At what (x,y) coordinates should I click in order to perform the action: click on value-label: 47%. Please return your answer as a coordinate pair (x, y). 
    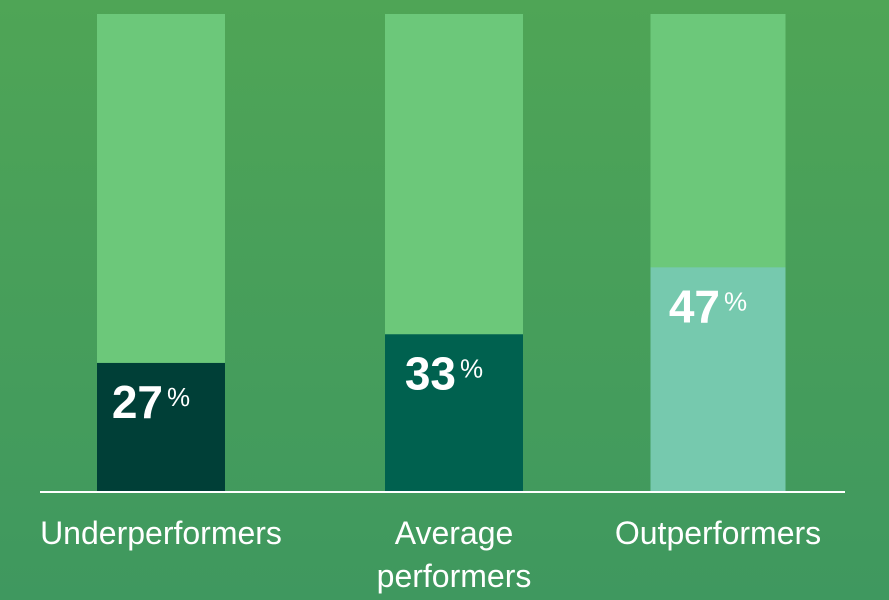
    Looking at the image, I should click on (708, 306).